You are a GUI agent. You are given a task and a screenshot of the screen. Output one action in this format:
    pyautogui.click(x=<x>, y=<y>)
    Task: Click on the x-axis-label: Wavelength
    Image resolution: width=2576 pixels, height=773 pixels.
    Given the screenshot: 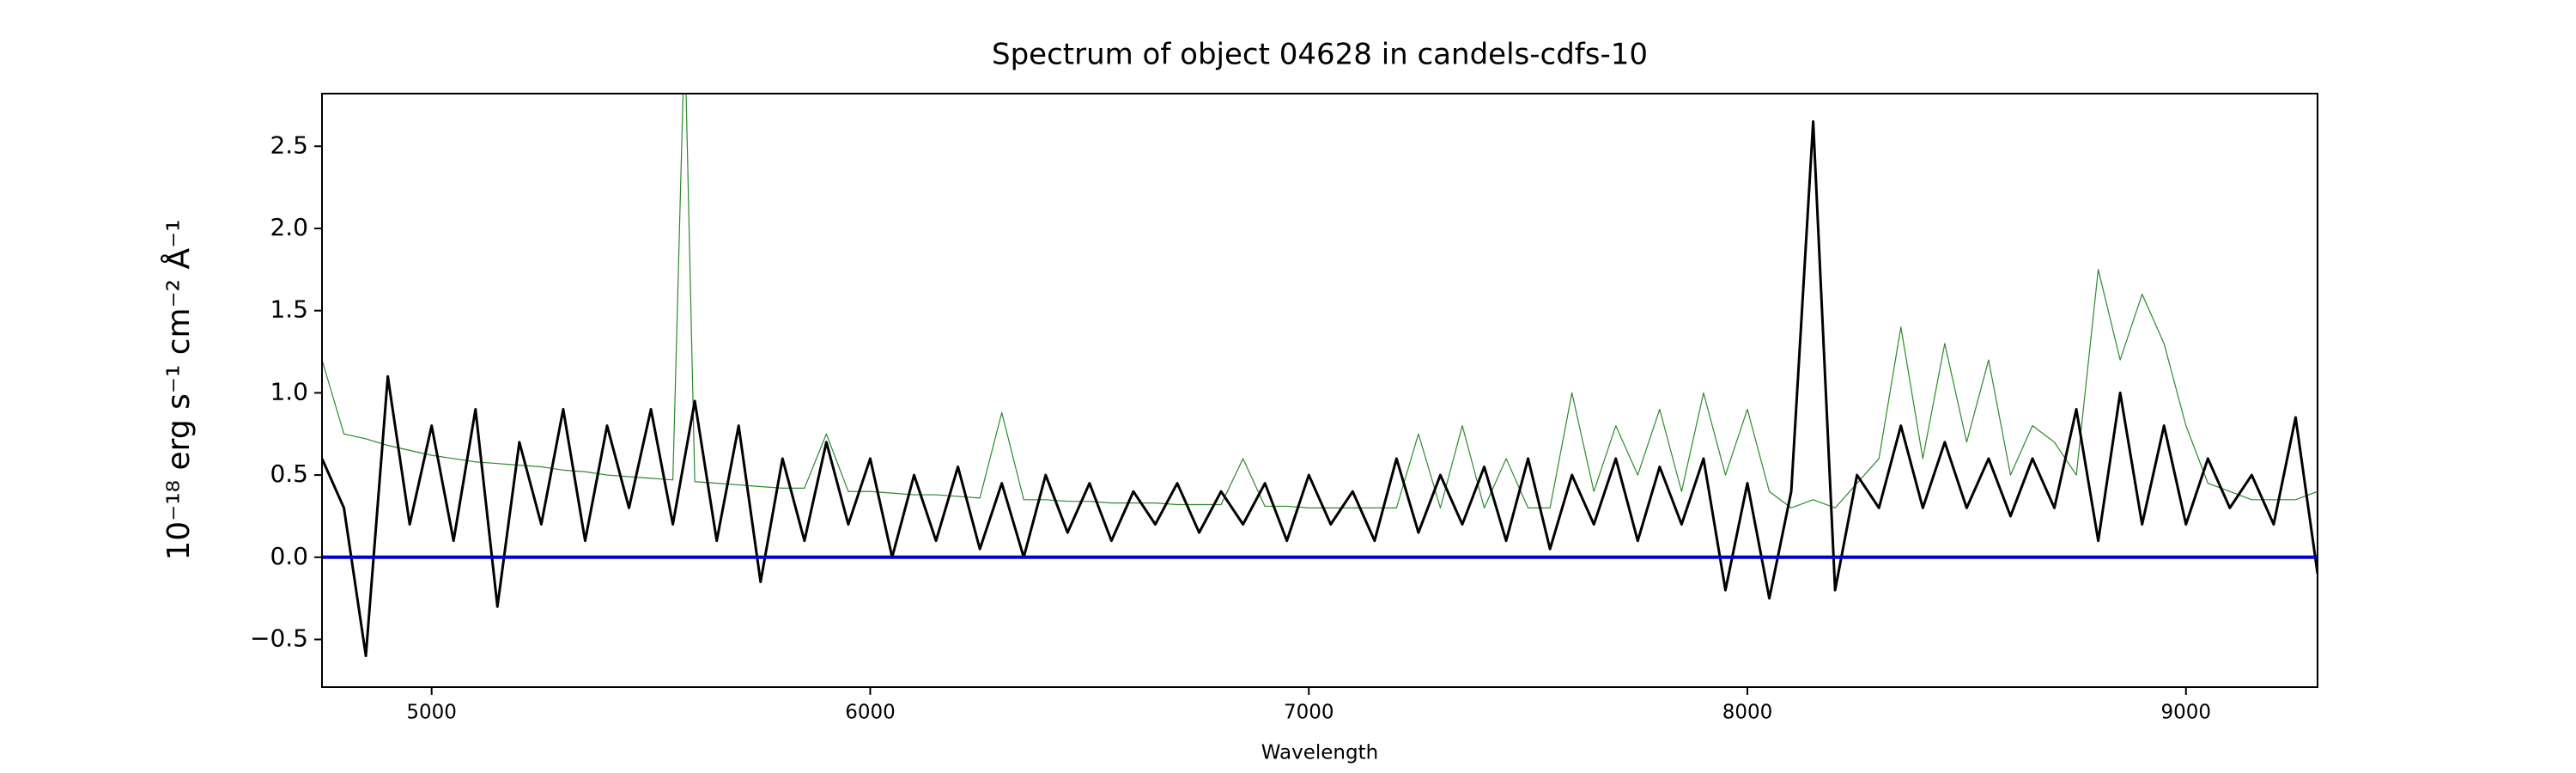 What is the action you would take?
    pyautogui.click(x=1319, y=753)
    